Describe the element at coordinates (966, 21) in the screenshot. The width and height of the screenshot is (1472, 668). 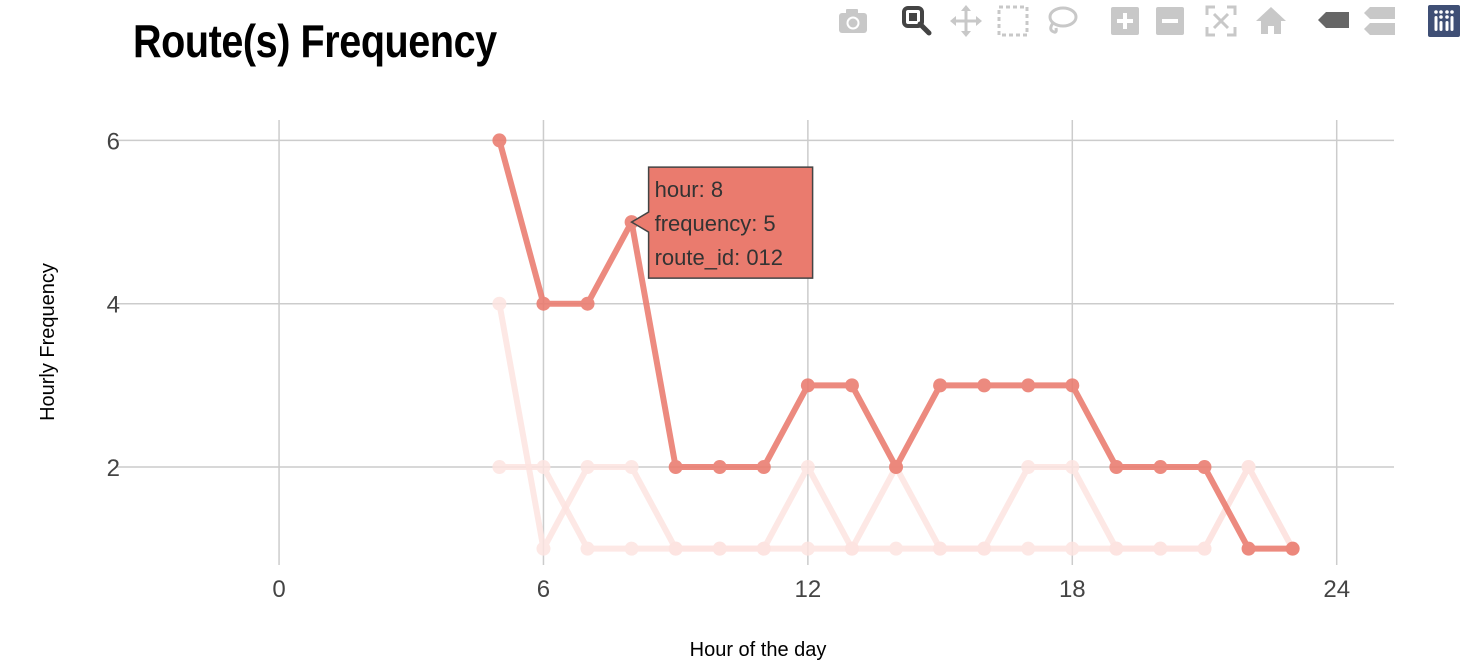
I see `pan-icon` at that location.